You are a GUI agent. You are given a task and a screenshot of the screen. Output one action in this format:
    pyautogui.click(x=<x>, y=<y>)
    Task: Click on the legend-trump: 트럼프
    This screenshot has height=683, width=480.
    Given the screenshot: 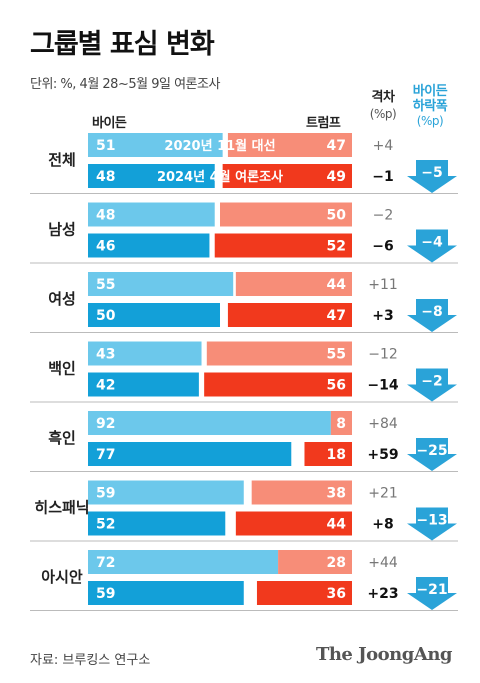 What is the action you would take?
    pyautogui.click(x=323, y=123)
    